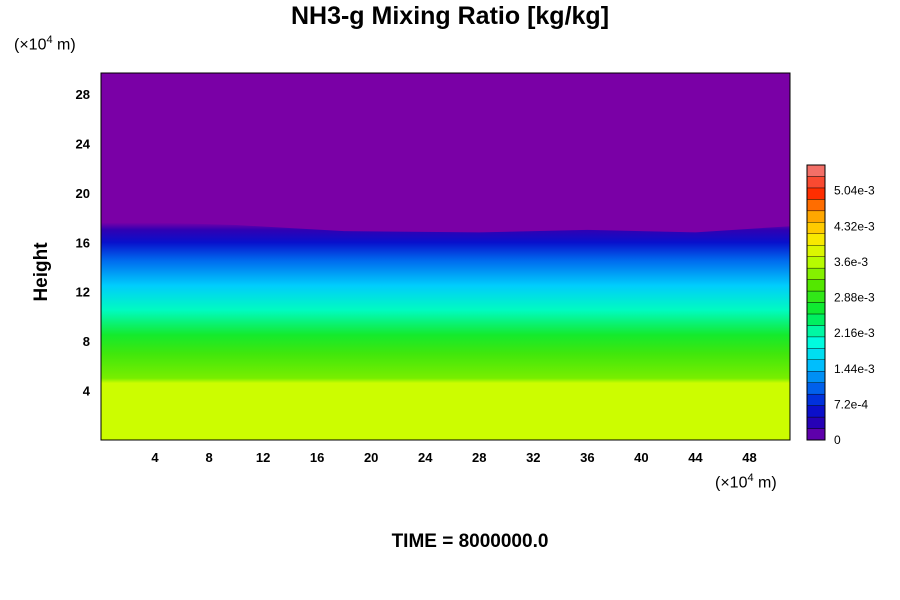 The image size is (900, 600). What do you see at coordinates (854, 191) in the screenshot?
I see `colorbar-tick-label: 5.04e-3` at bounding box center [854, 191].